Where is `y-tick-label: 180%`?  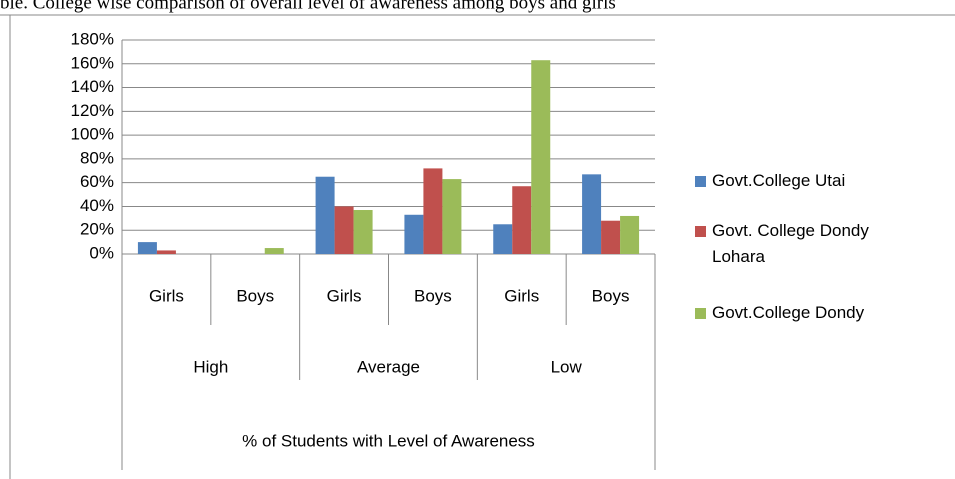
y-tick-label: 180% is located at coordinates (92, 38).